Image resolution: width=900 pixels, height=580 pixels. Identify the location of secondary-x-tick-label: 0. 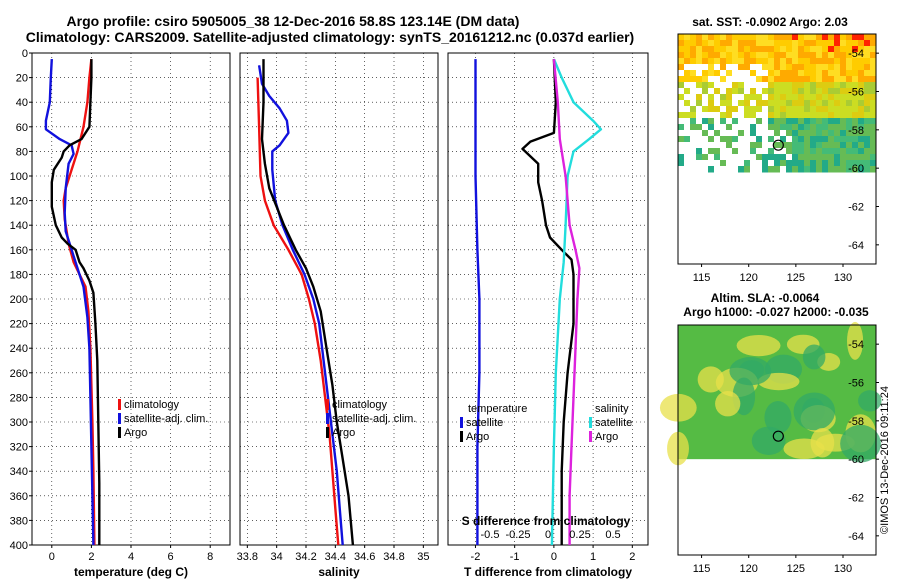
(548, 535).